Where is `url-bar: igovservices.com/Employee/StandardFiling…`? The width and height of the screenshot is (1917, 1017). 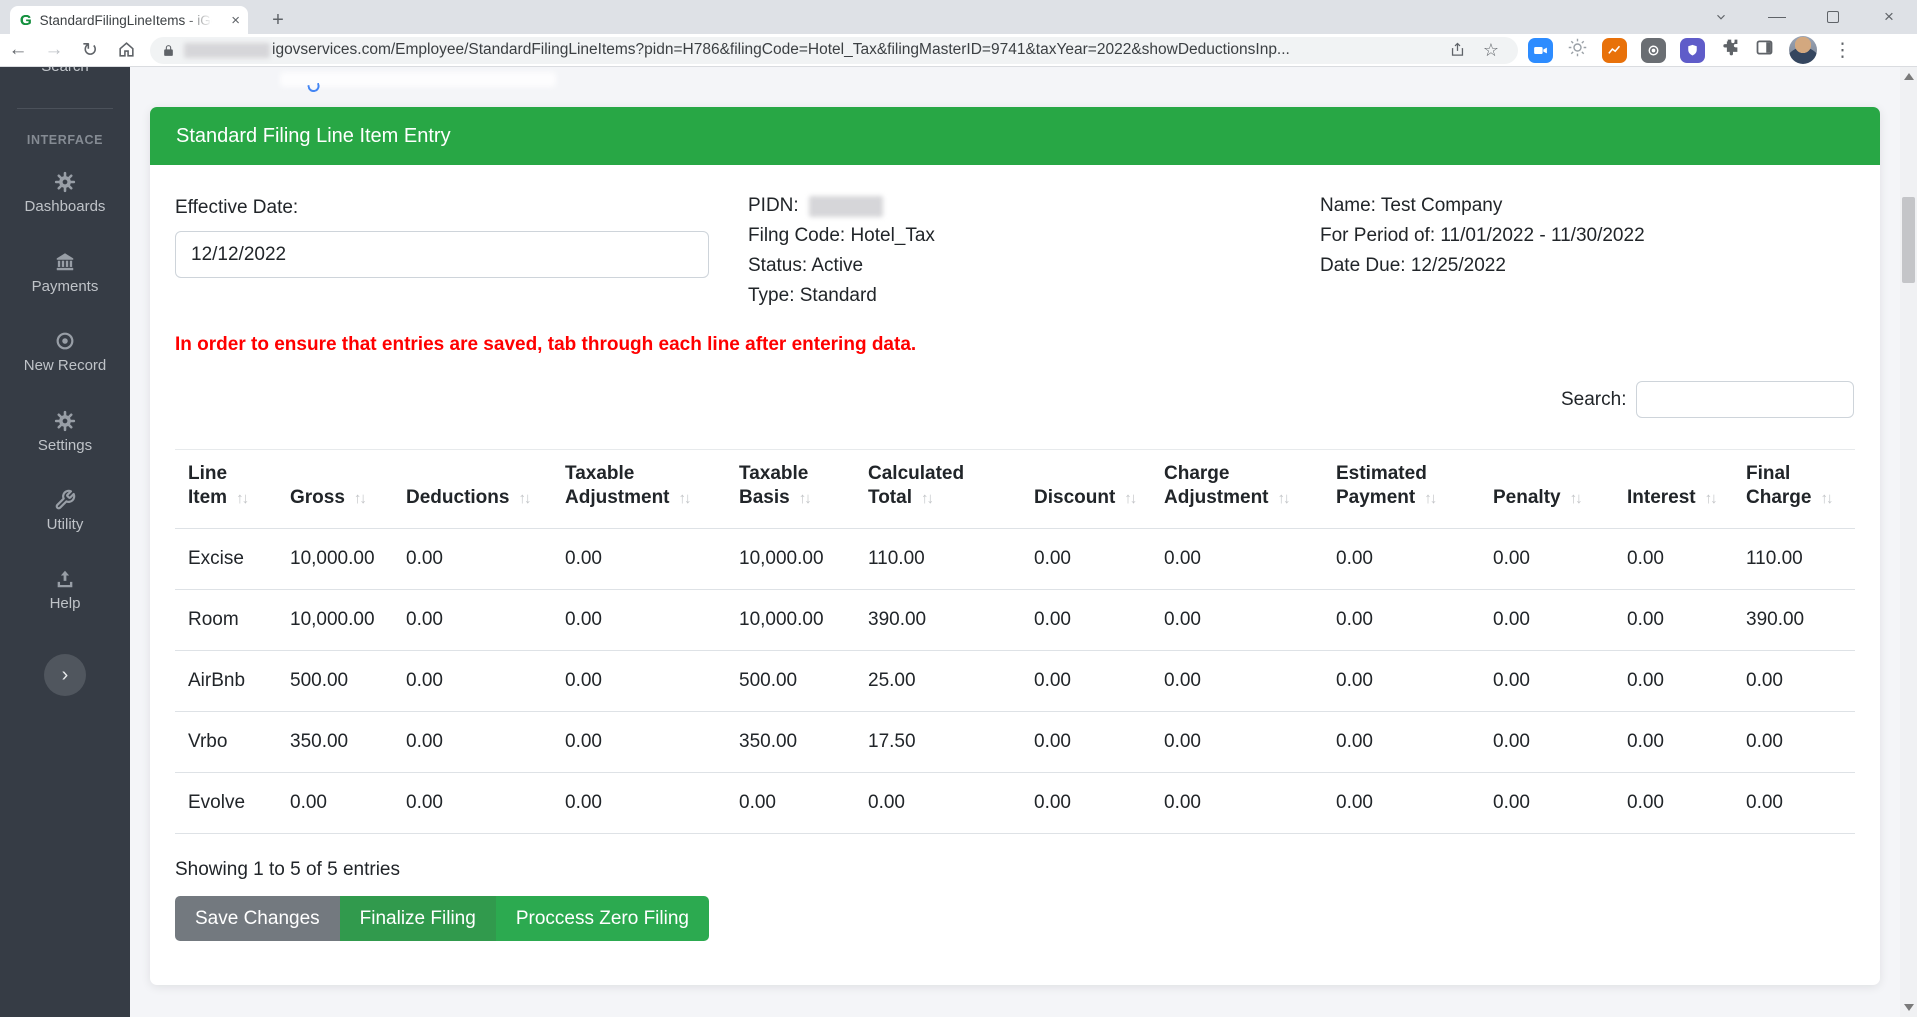
url-bar: igovservices.com/Employee/StandardFiling… is located at coordinates (834, 50).